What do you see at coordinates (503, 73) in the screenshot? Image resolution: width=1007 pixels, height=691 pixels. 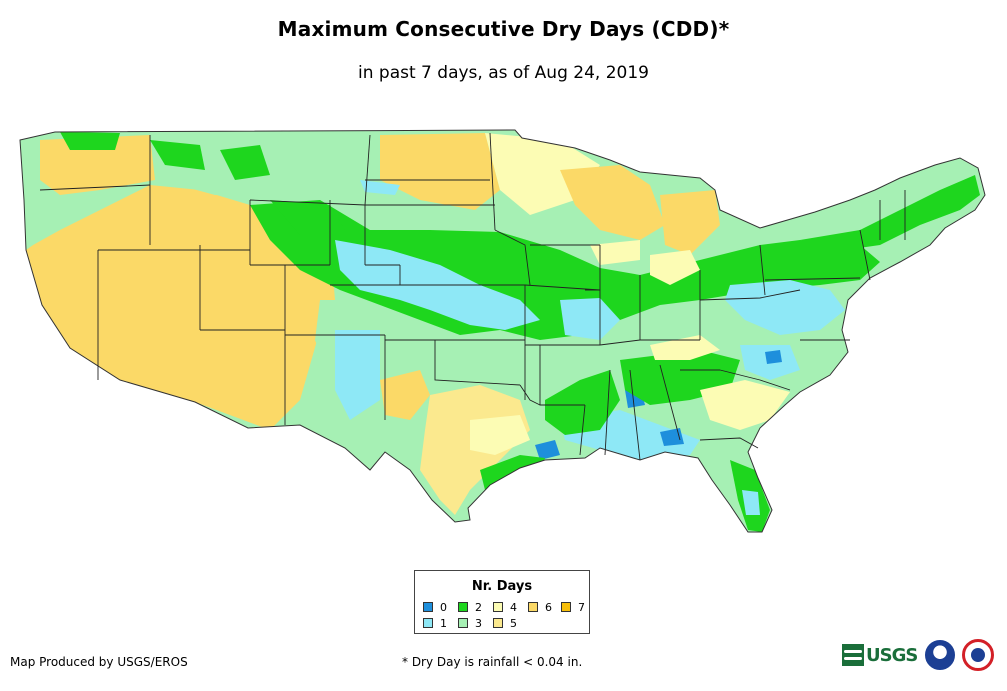 I see `map-subtitle: in past 7 days, as of Aug 24, 2019` at bounding box center [503, 73].